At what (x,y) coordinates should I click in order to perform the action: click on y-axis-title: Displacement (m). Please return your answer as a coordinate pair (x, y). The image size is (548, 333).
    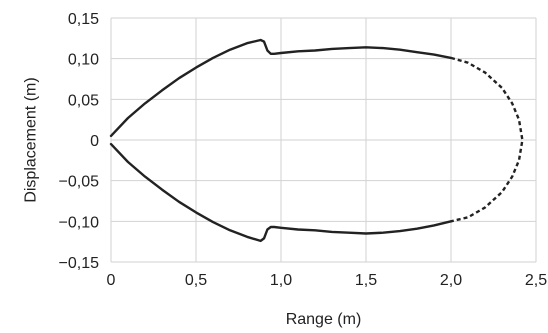
    Looking at the image, I should click on (31, 139).